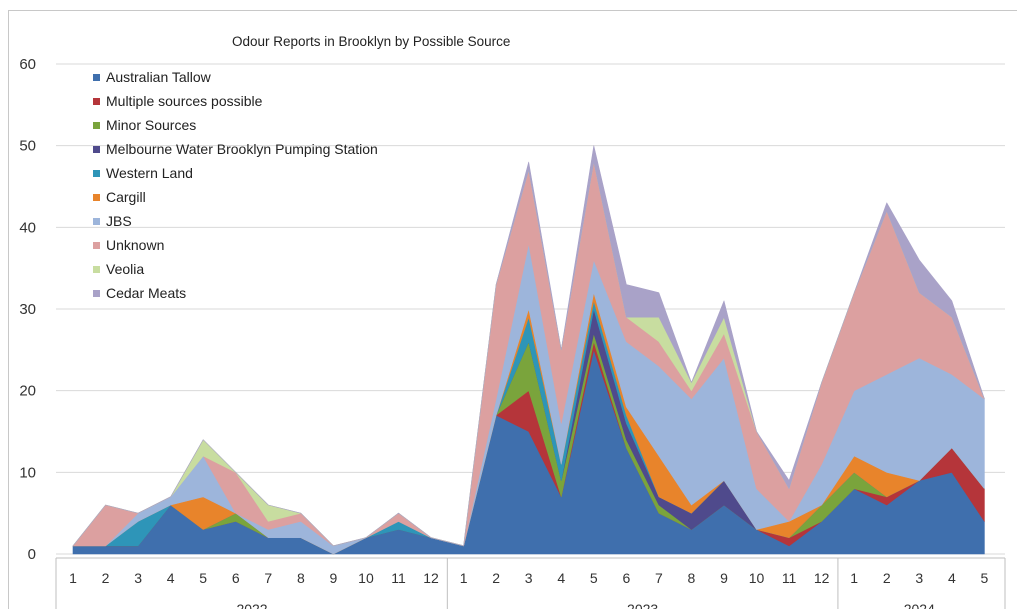  Describe the element at coordinates (146, 293) in the screenshot. I see `legend-label: Cedar Meats` at that location.